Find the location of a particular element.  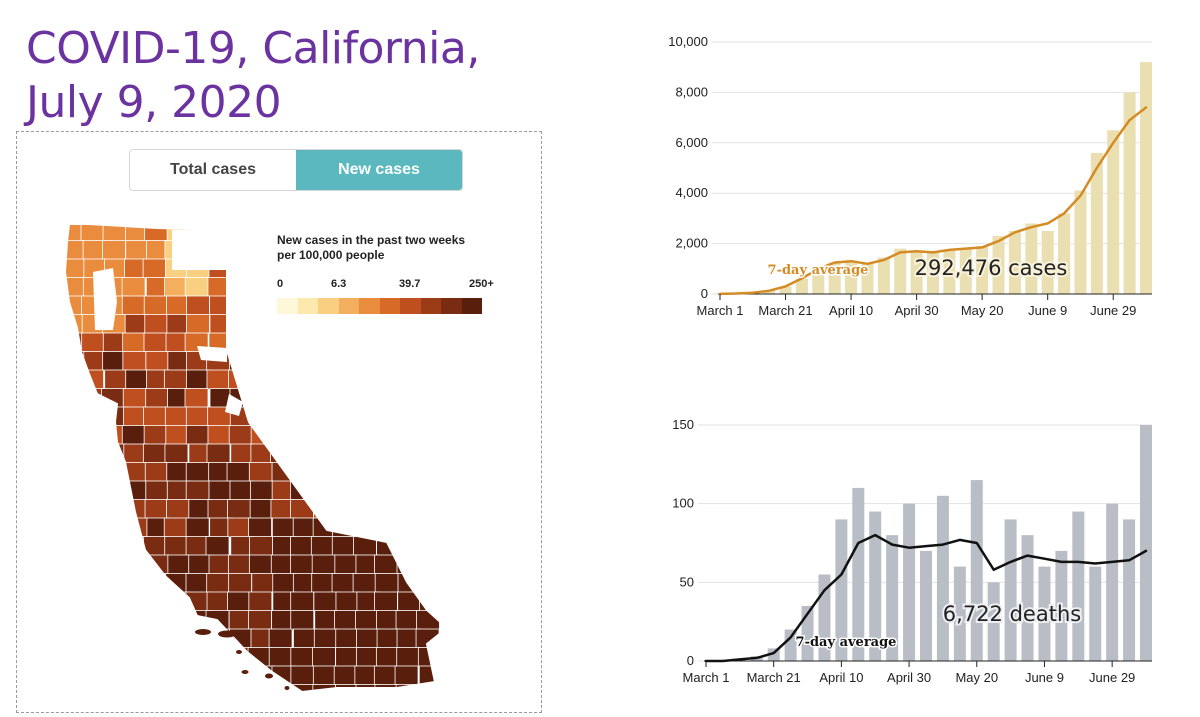

county-no-data is located at coordinates (199, 250).